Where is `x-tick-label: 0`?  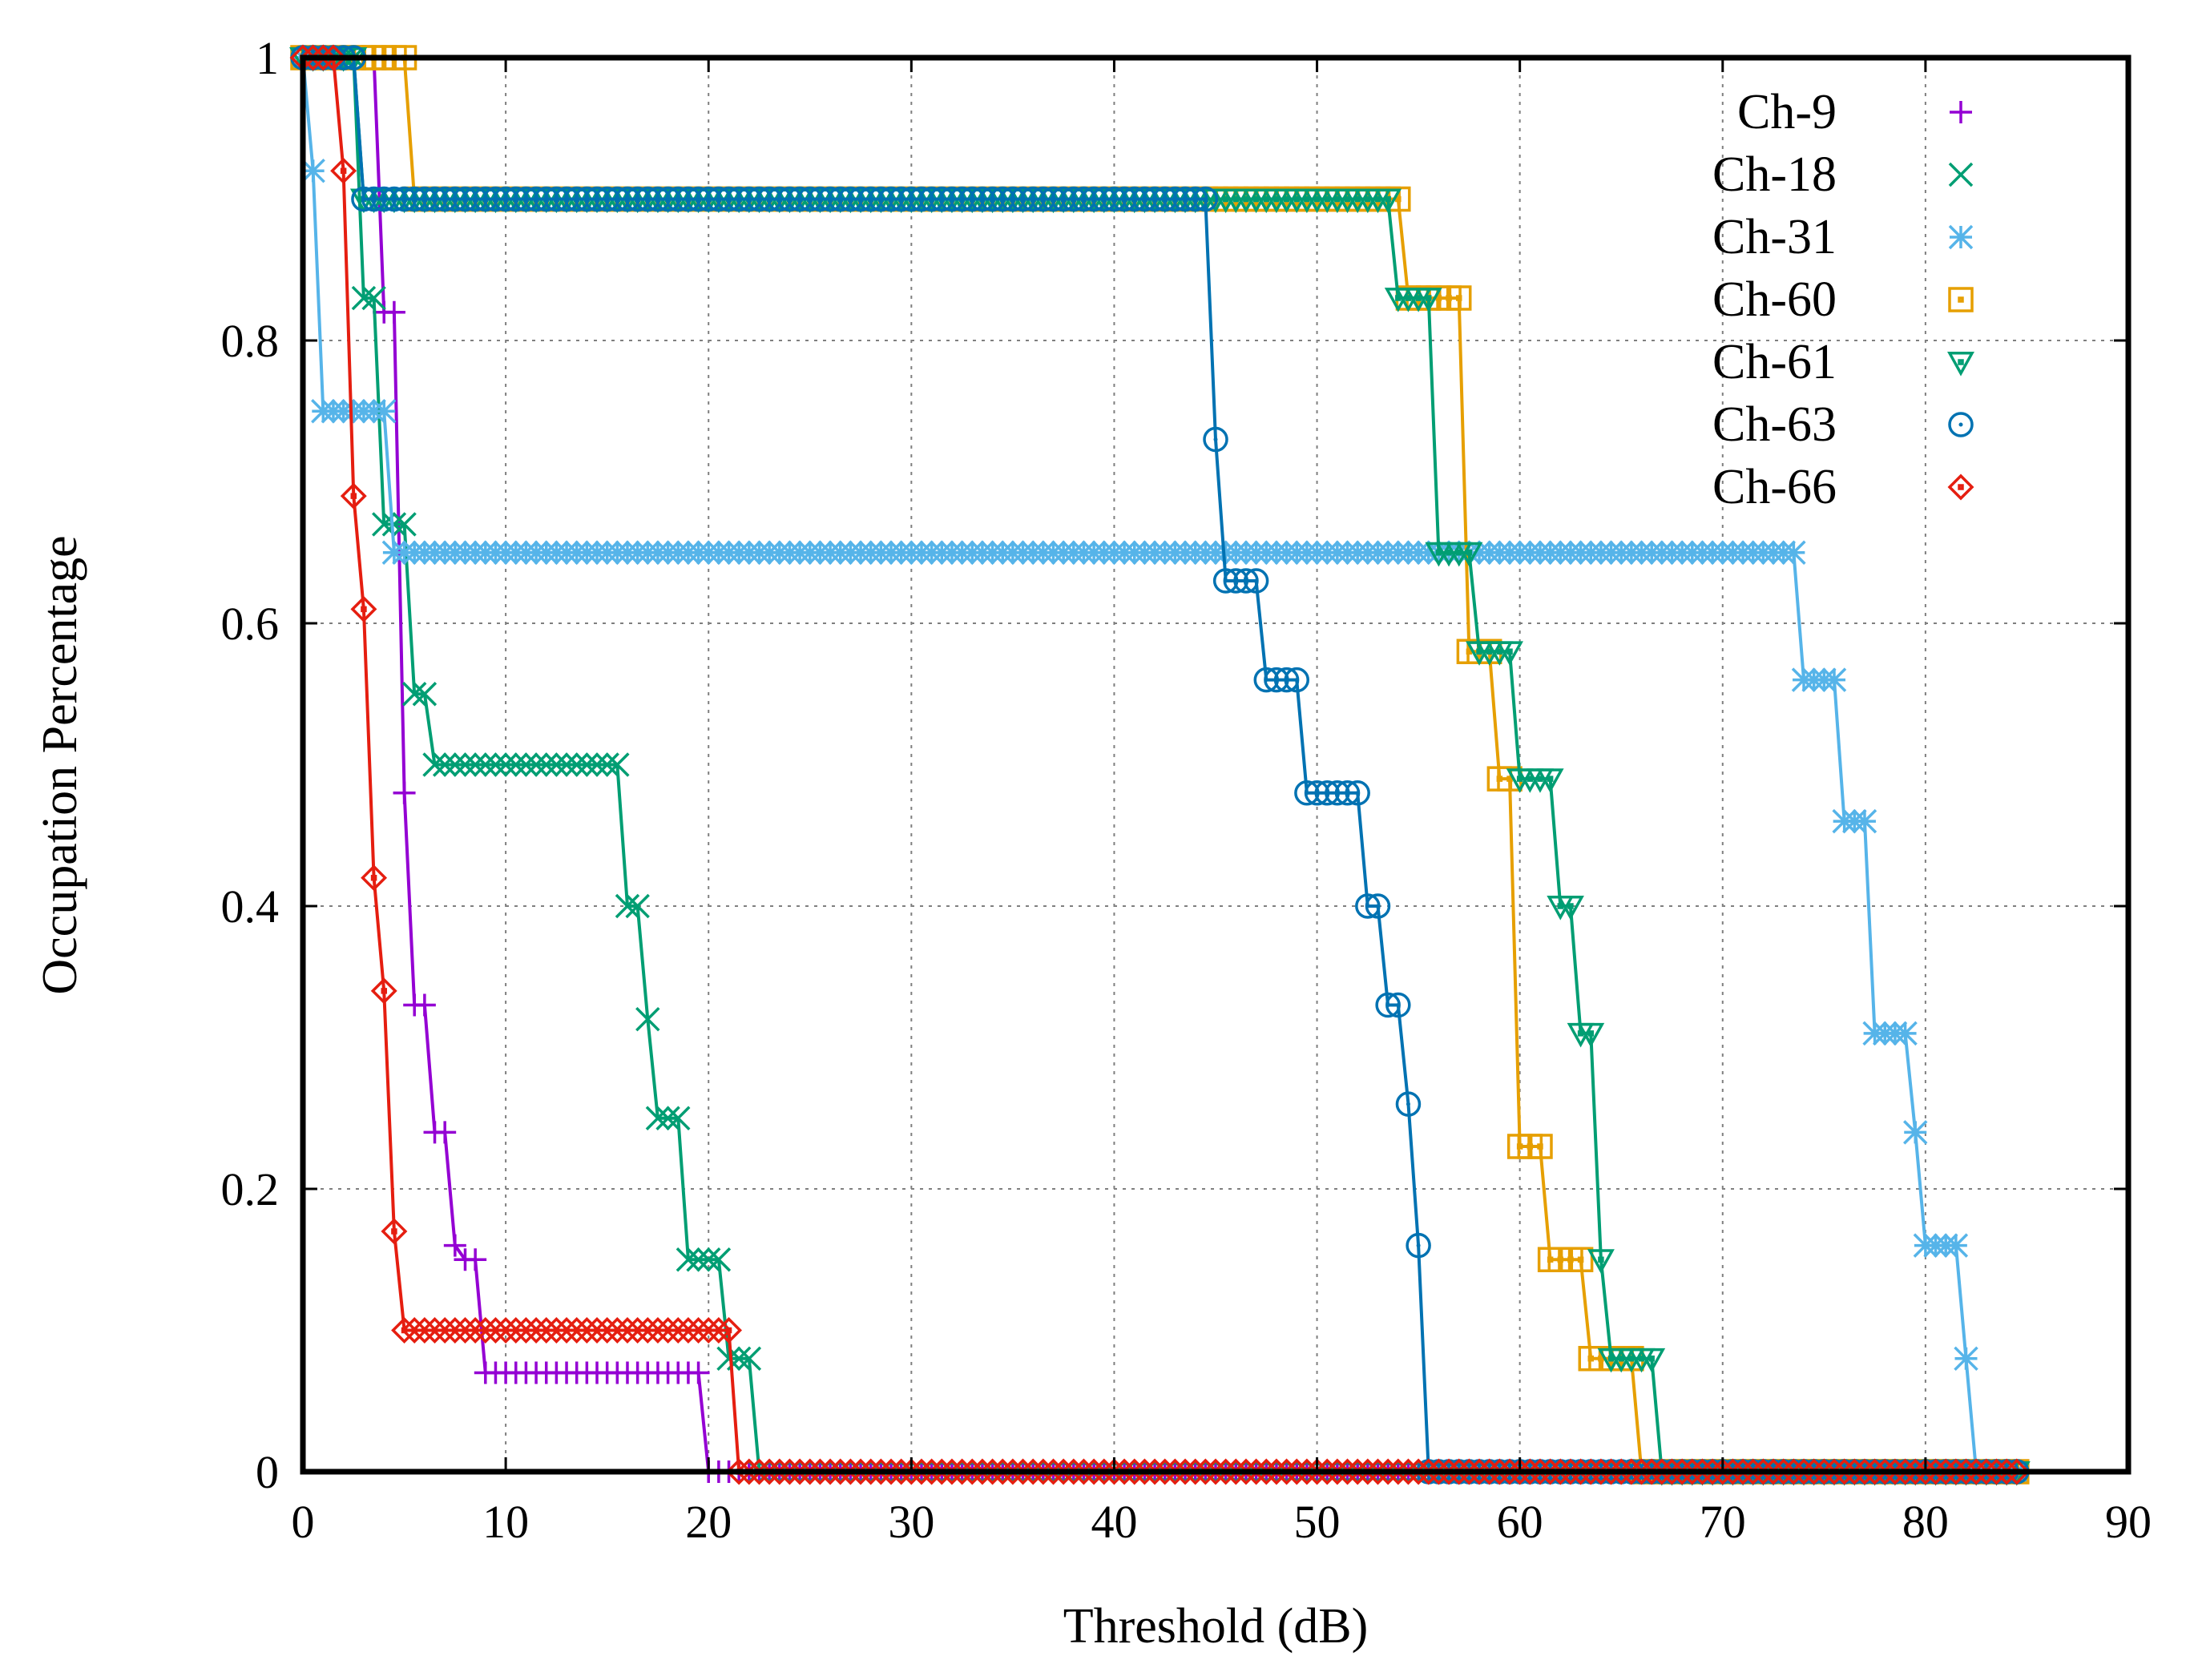 x-tick-label: 0 is located at coordinates (303, 1522).